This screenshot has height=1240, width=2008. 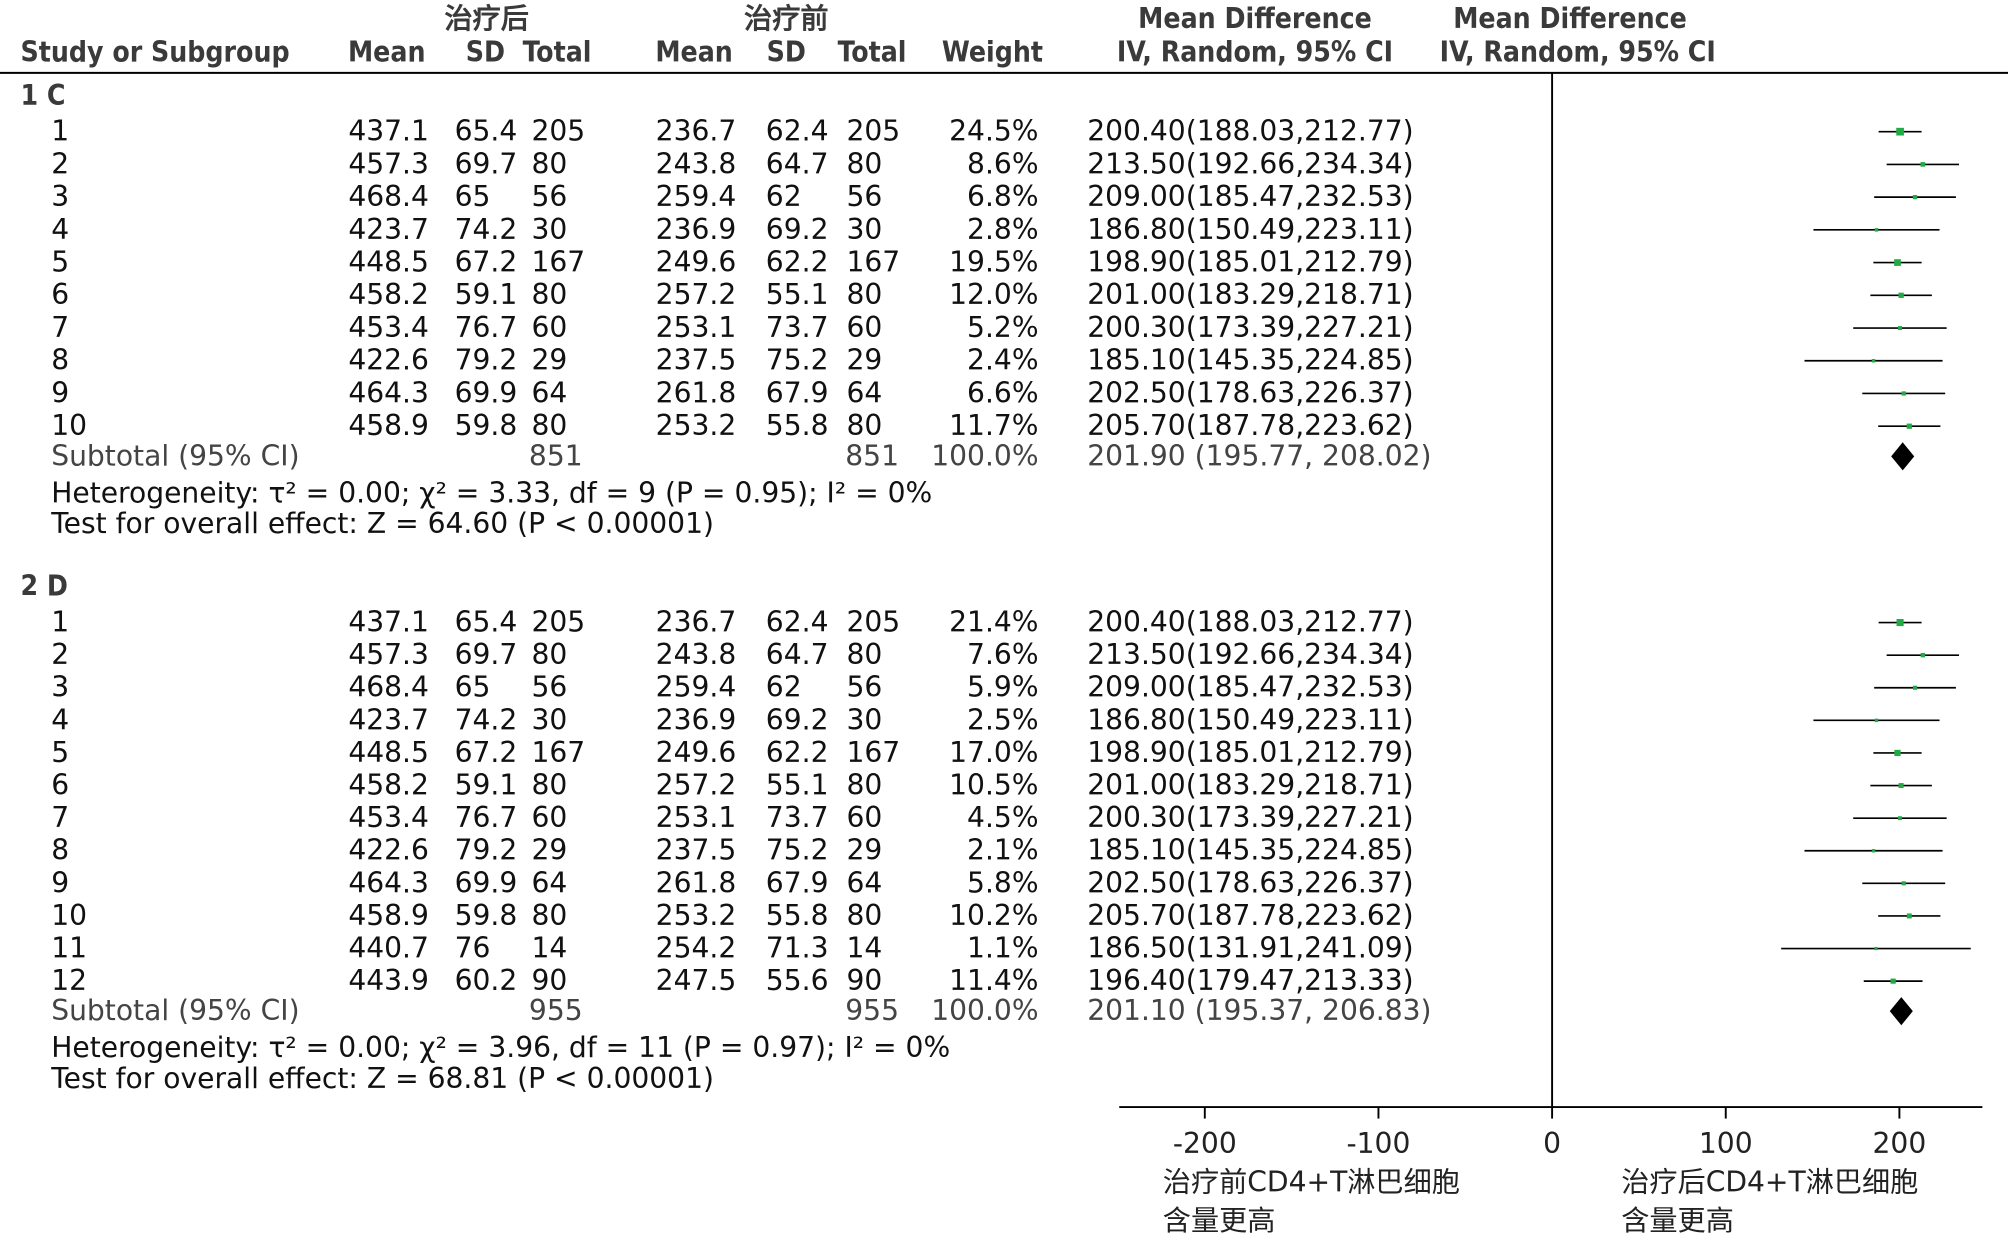 I want to click on subtotal-total-after: 955, so click(x=556, y=1010).